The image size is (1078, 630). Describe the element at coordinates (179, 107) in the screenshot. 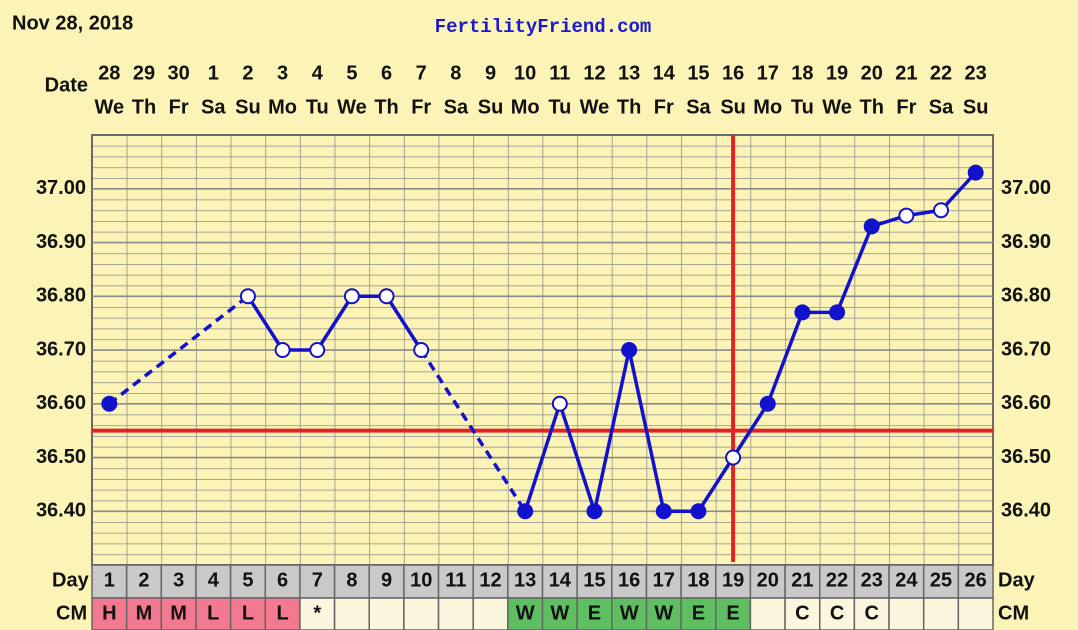

I see `weekday-label: Fr` at that location.